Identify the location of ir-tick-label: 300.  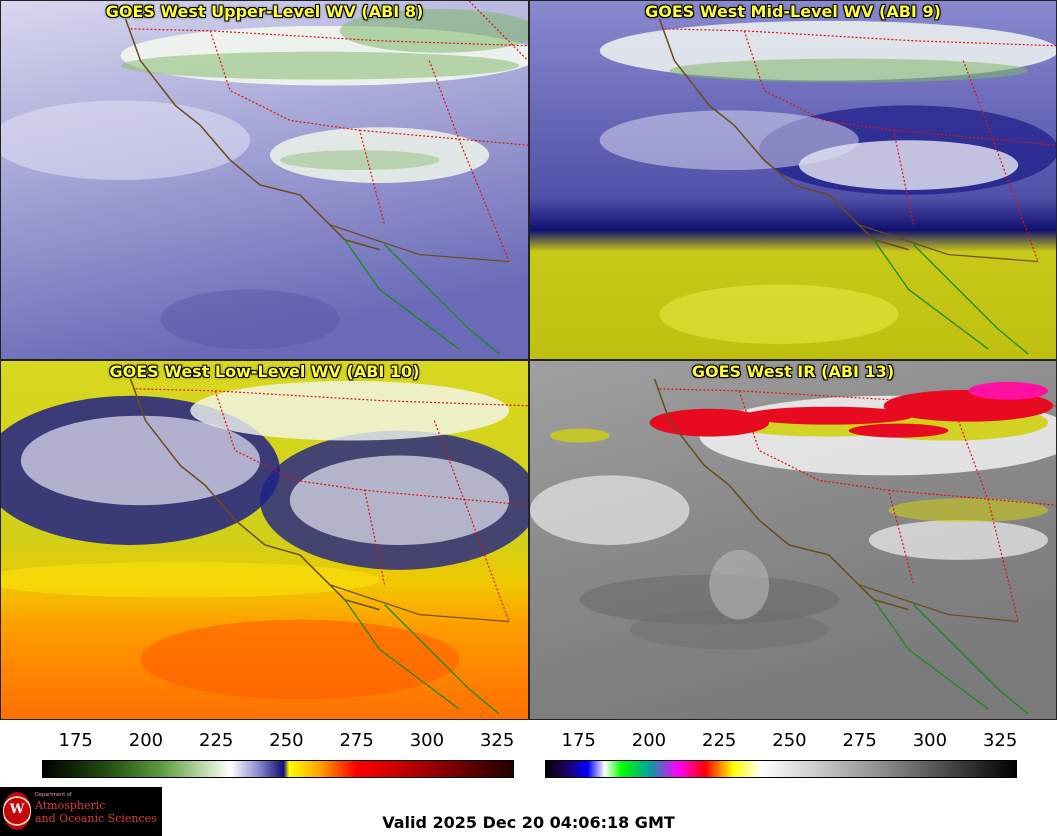
(930, 740).